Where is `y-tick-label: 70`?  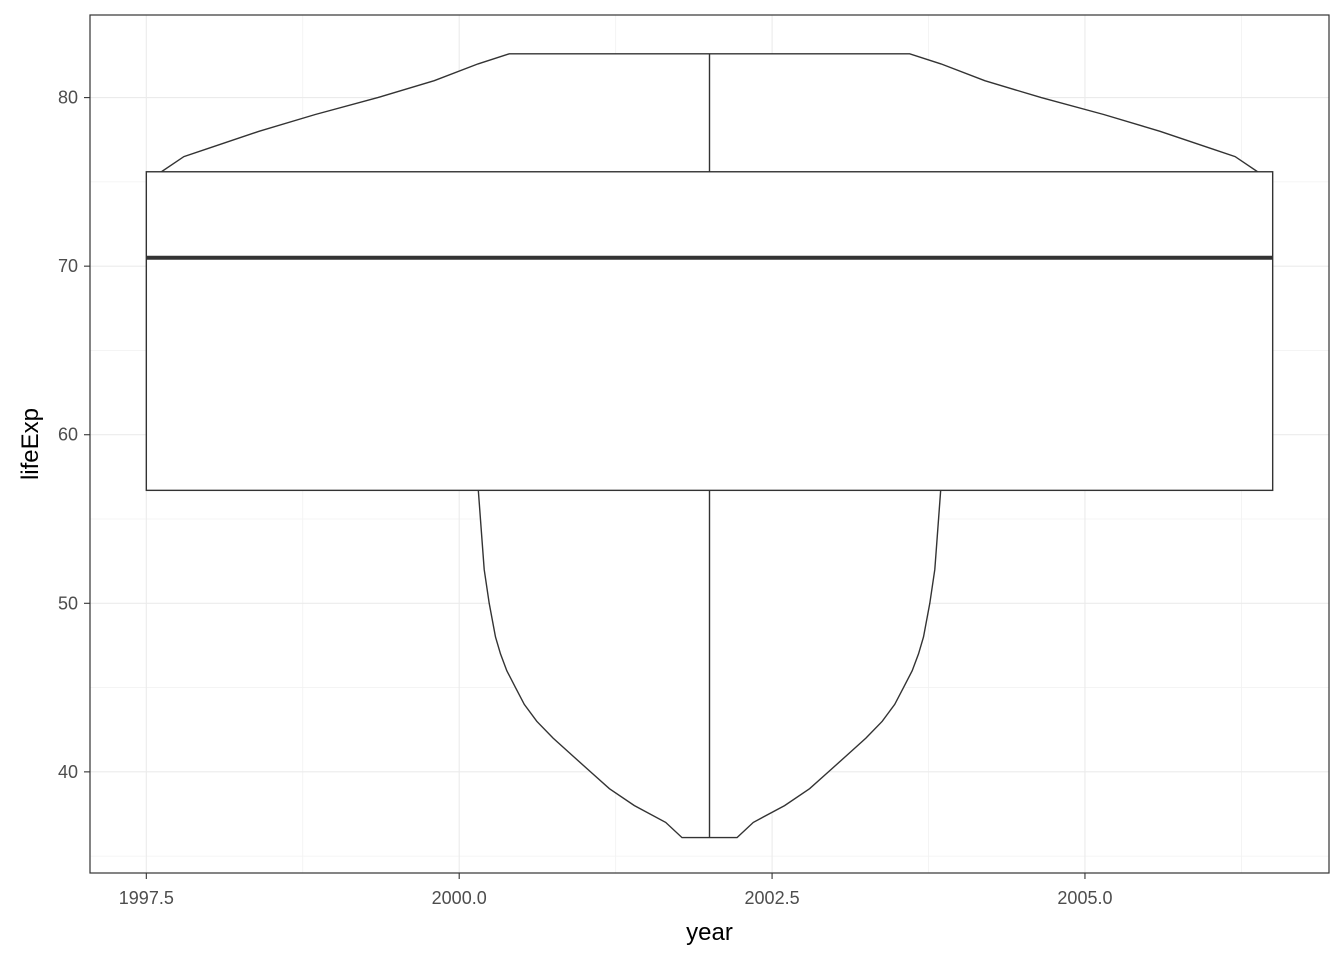
y-tick-label: 70 is located at coordinates (68, 266).